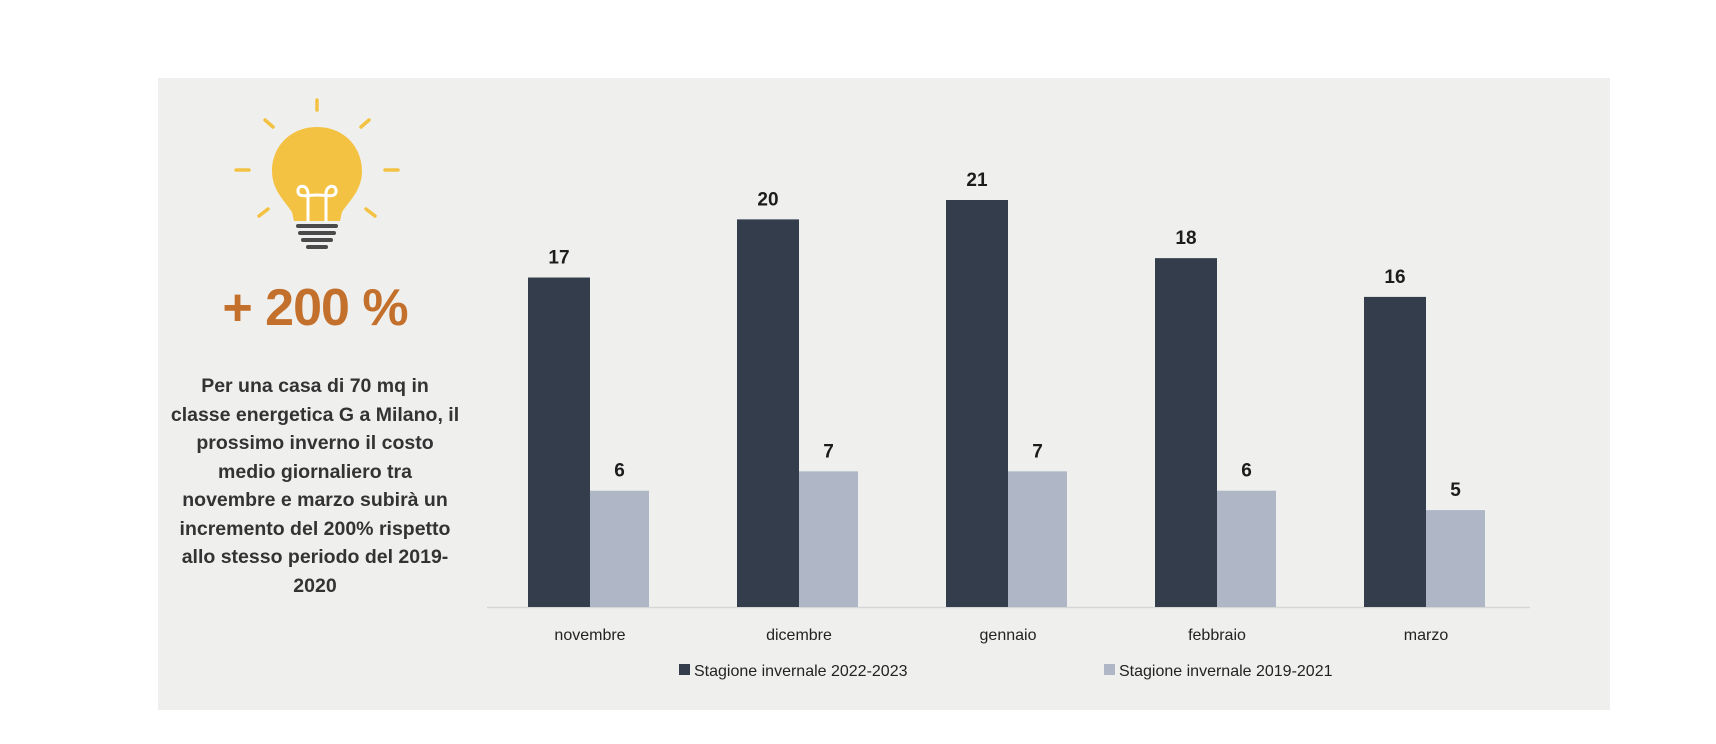  I want to click on data-label-2019-2021-dicembre: 7, so click(828, 451).